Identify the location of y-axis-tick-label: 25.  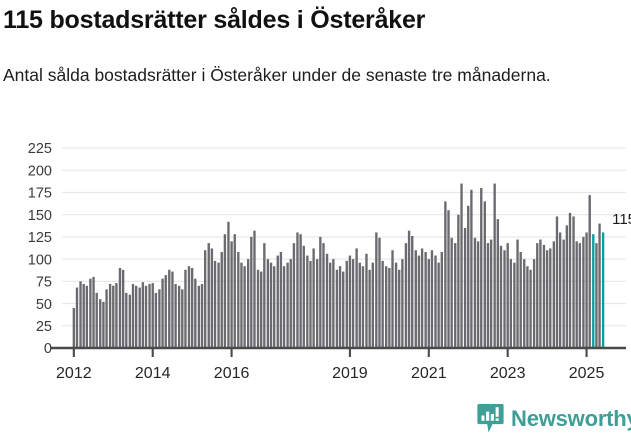
(44, 327).